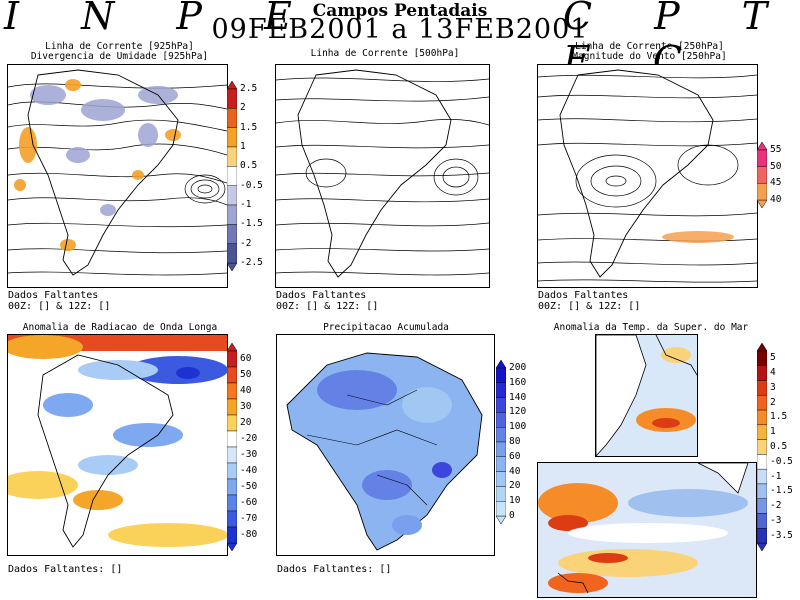 This screenshot has height=600, width=800. Describe the element at coordinates (120, 327) in the screenshot. I see `panel4-title: Anomalia de Radiacao de Onda Longa` at that location.